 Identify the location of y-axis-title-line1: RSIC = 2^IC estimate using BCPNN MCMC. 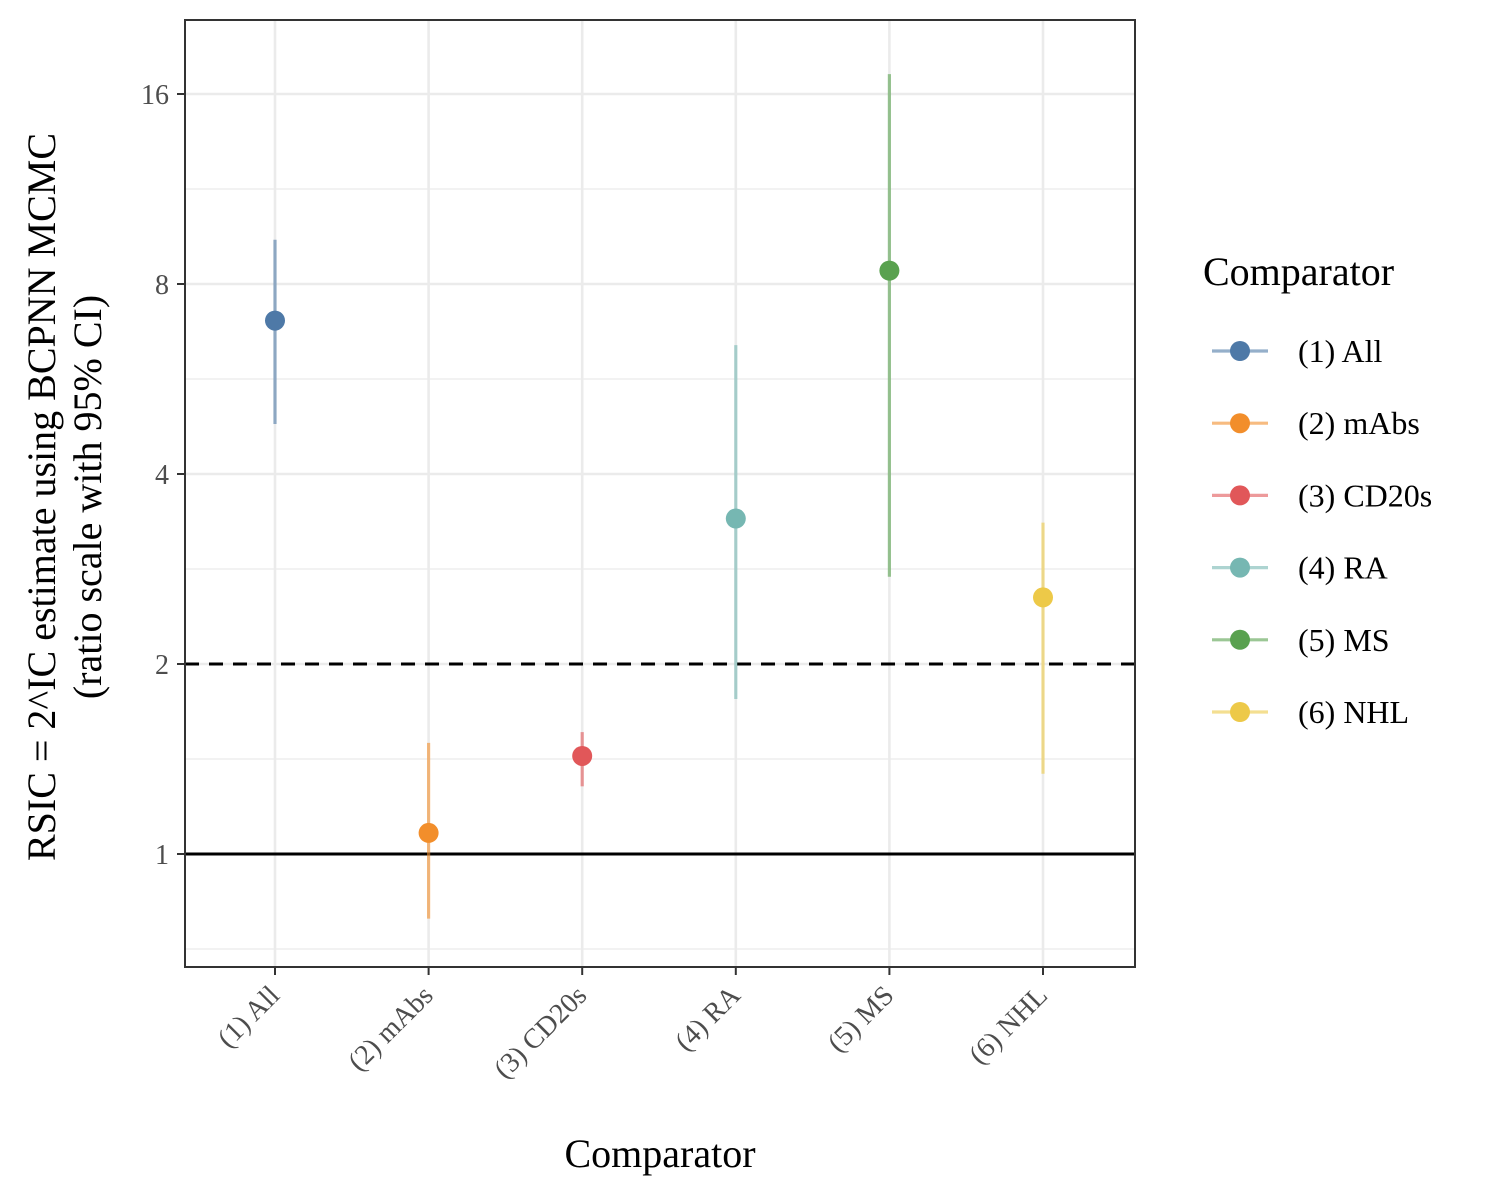
(41, 497).